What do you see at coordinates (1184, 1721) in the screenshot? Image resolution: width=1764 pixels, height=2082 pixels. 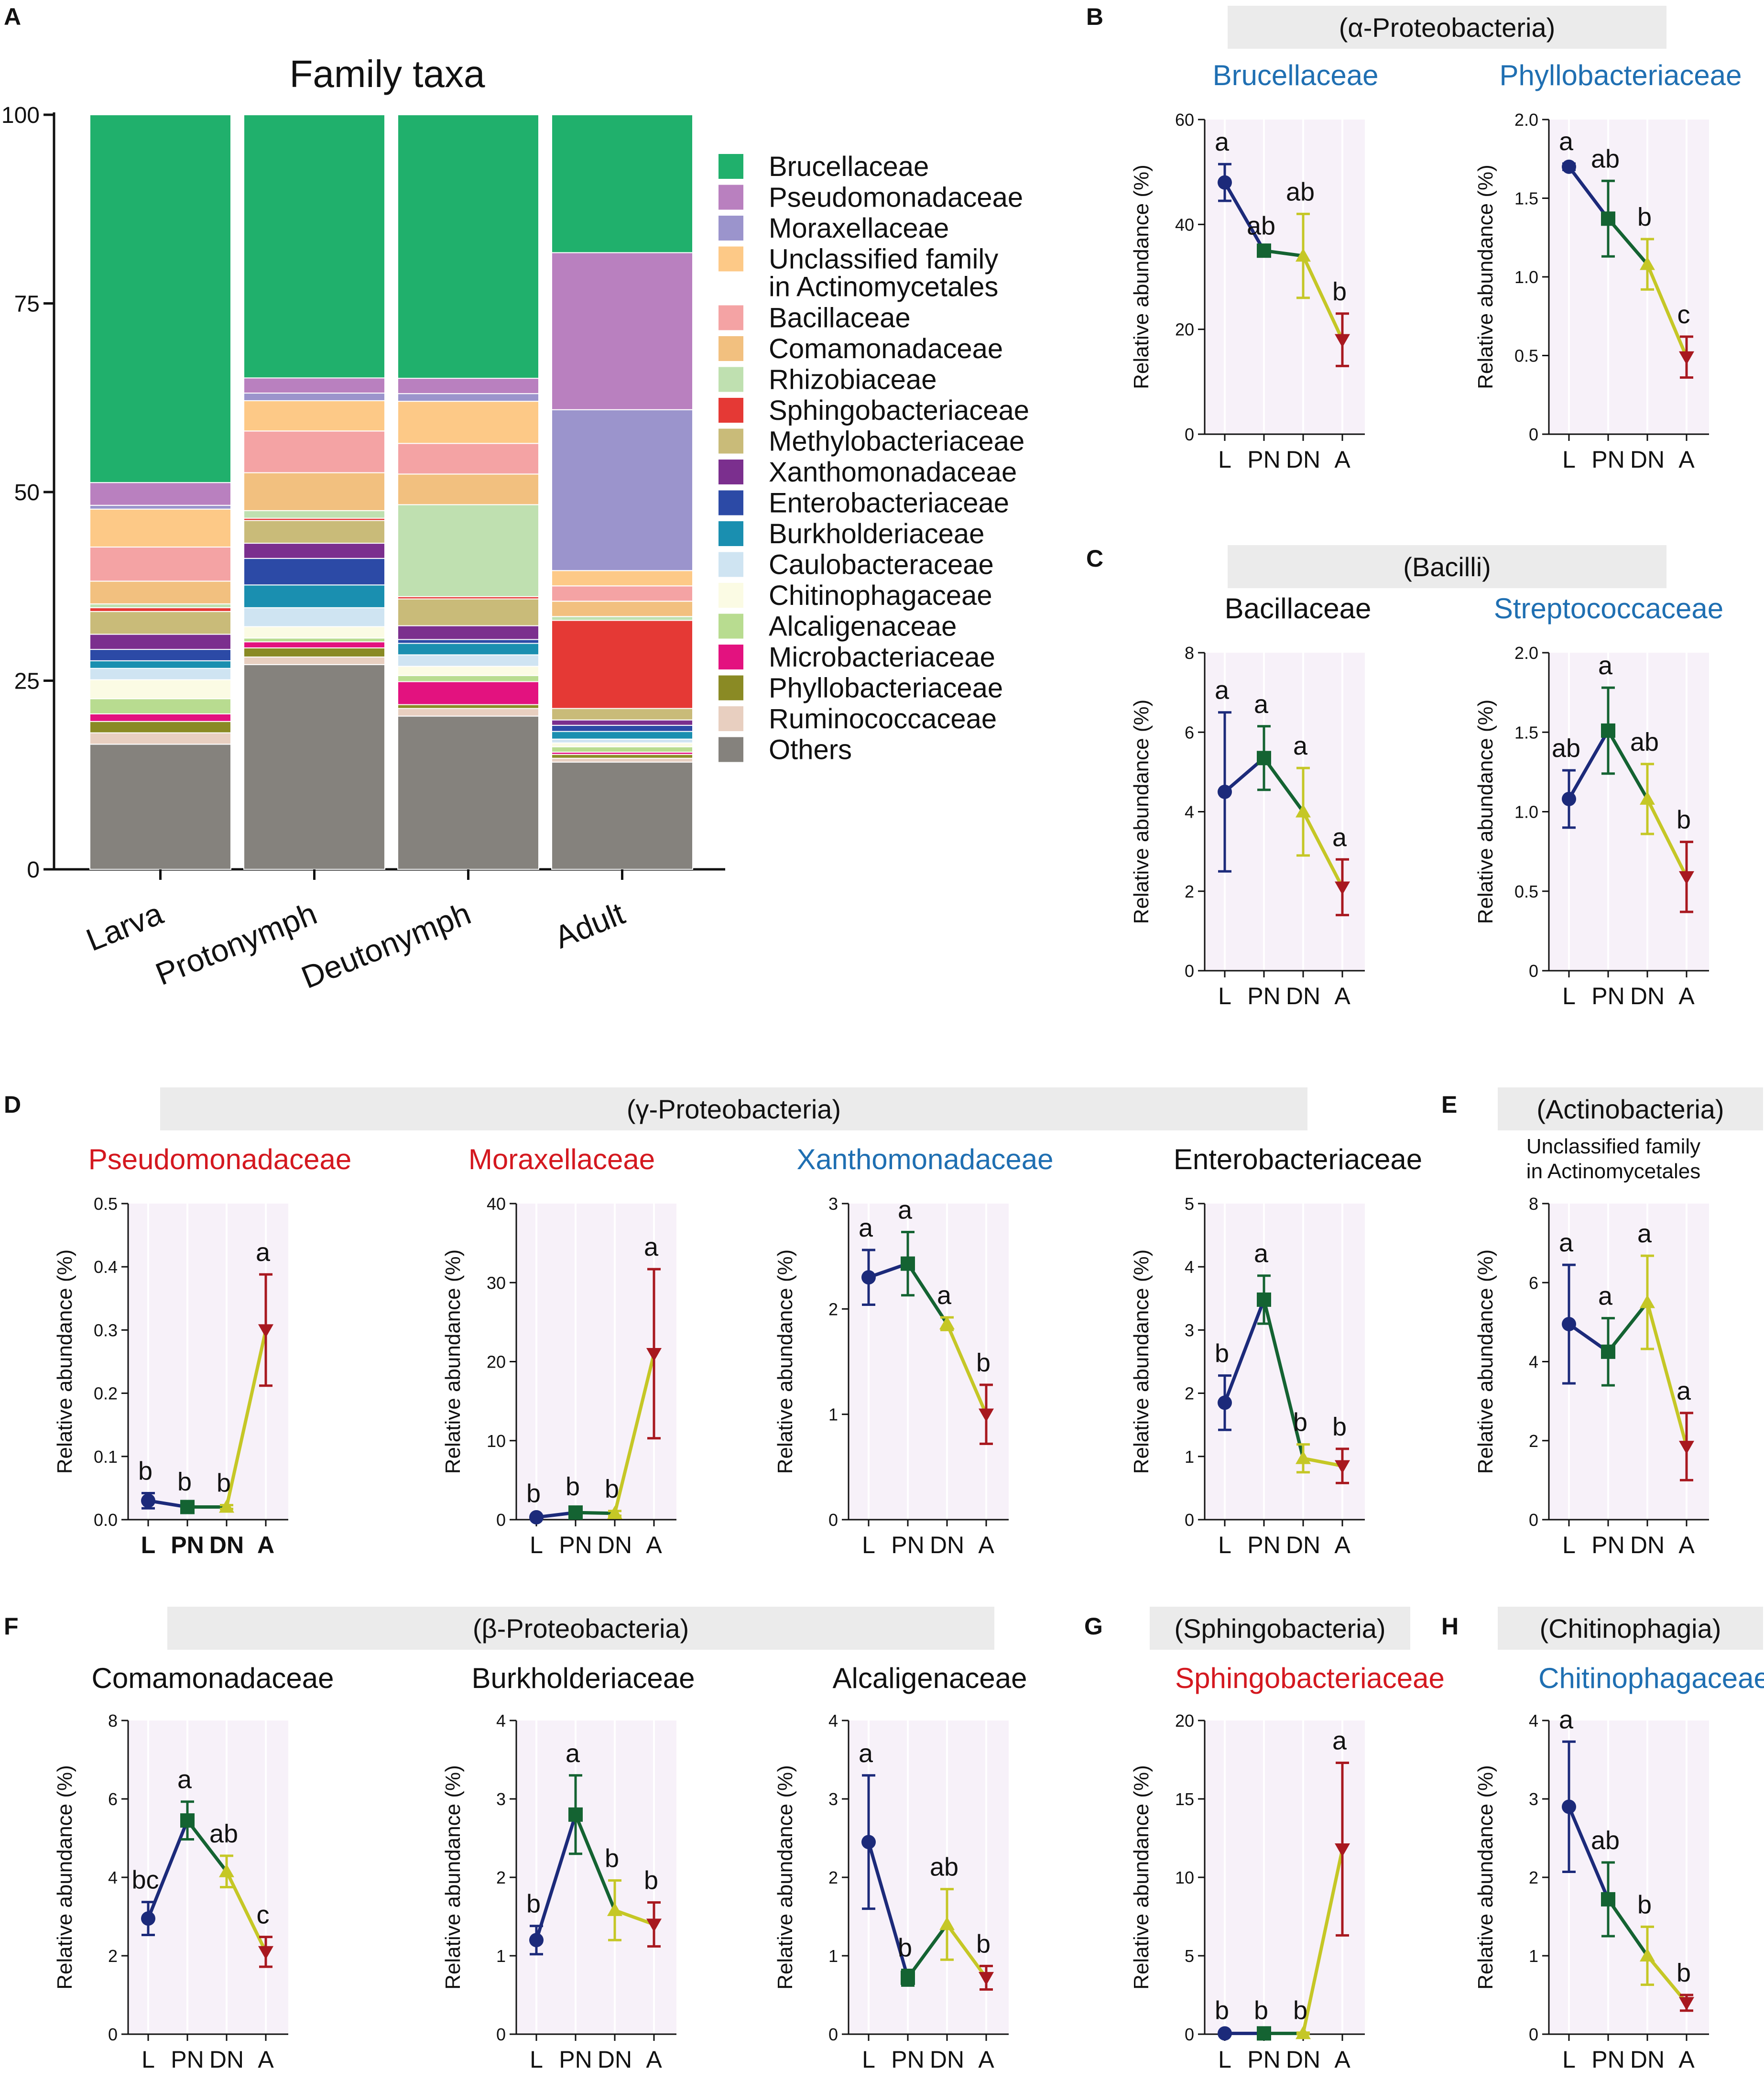 I see `y-tick-label: 20` at bounding box center [1184, 1721].